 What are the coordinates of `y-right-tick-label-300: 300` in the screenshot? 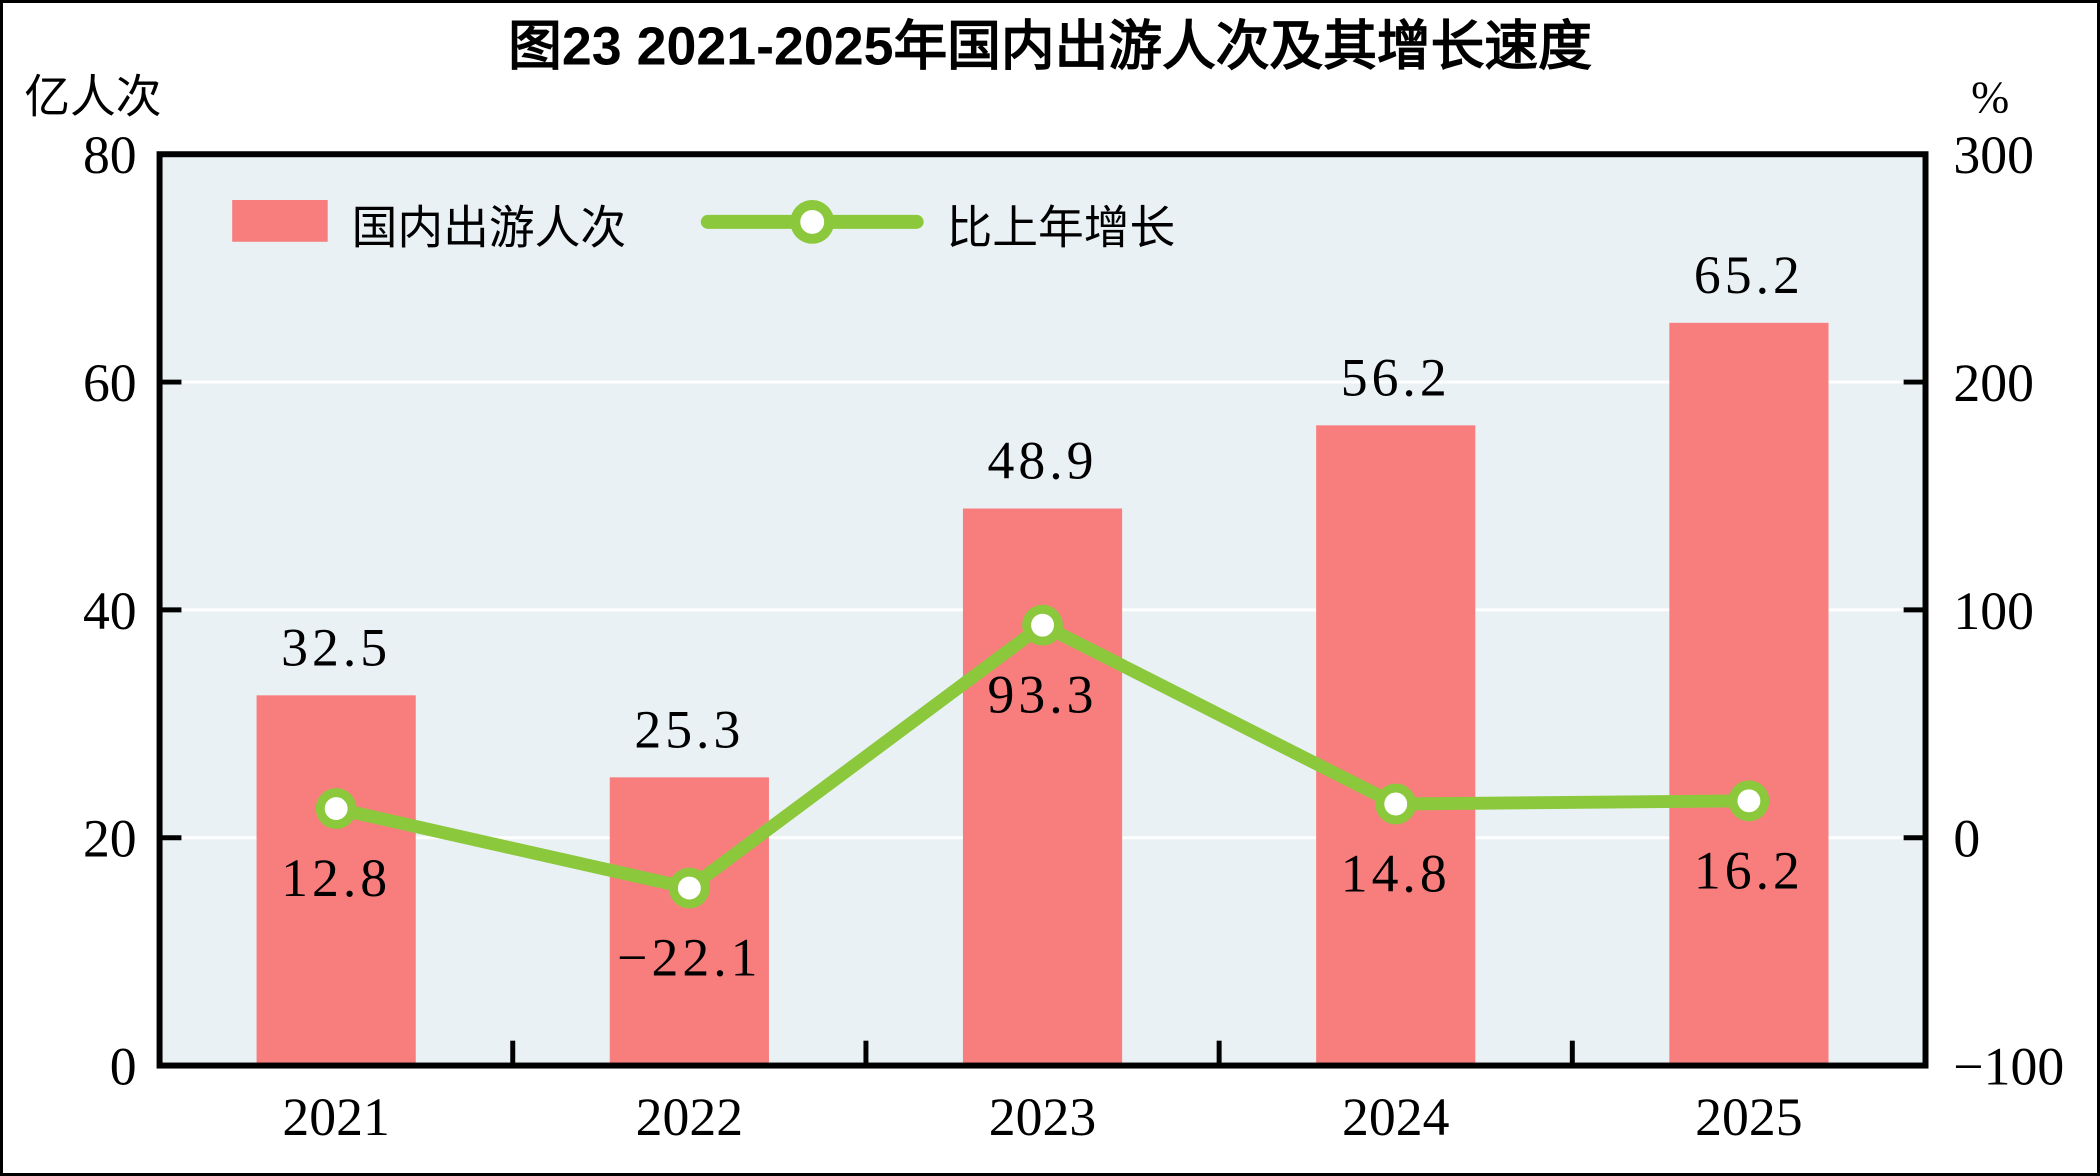 It's located at (1993, 155).